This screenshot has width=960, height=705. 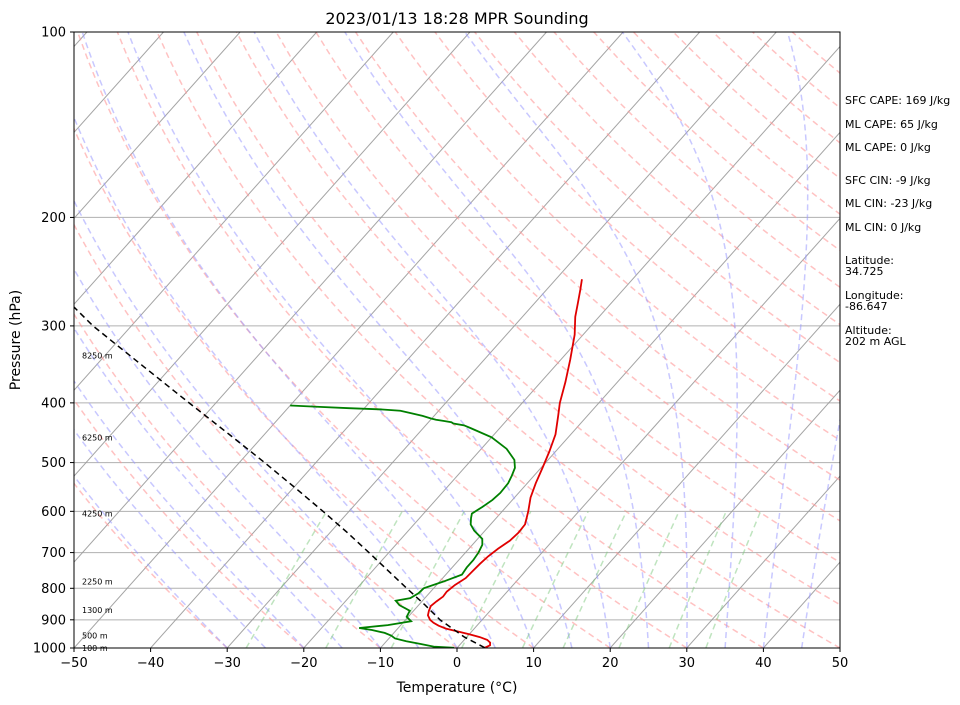 What do you see at coordinates (97, 437) in the screenshot?
I see `height-label: 6250 m` at bounding box center [97, 437].